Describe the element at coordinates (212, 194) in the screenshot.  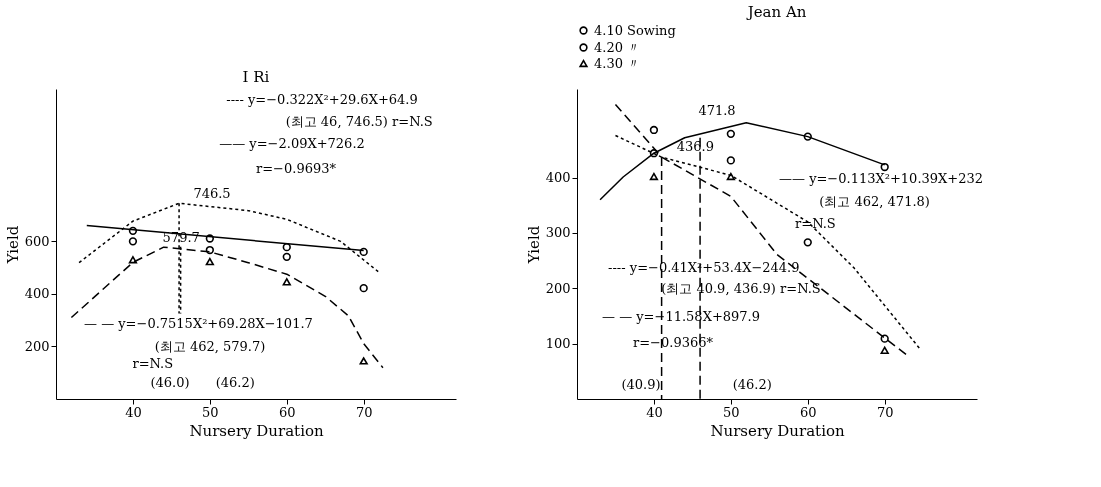
I see `annotation: 746.5` at that location.